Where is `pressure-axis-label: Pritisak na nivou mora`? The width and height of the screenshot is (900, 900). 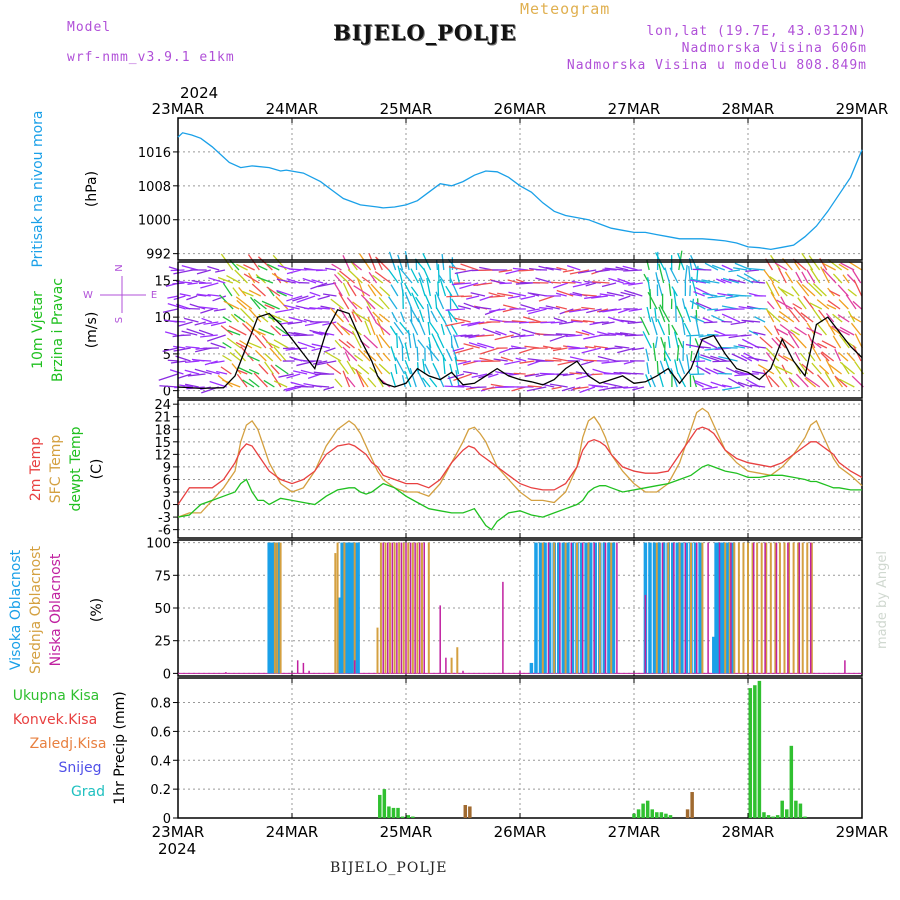
pressure-axis-label: Pritisak na nivou mora is located at coordinates (38, 188).